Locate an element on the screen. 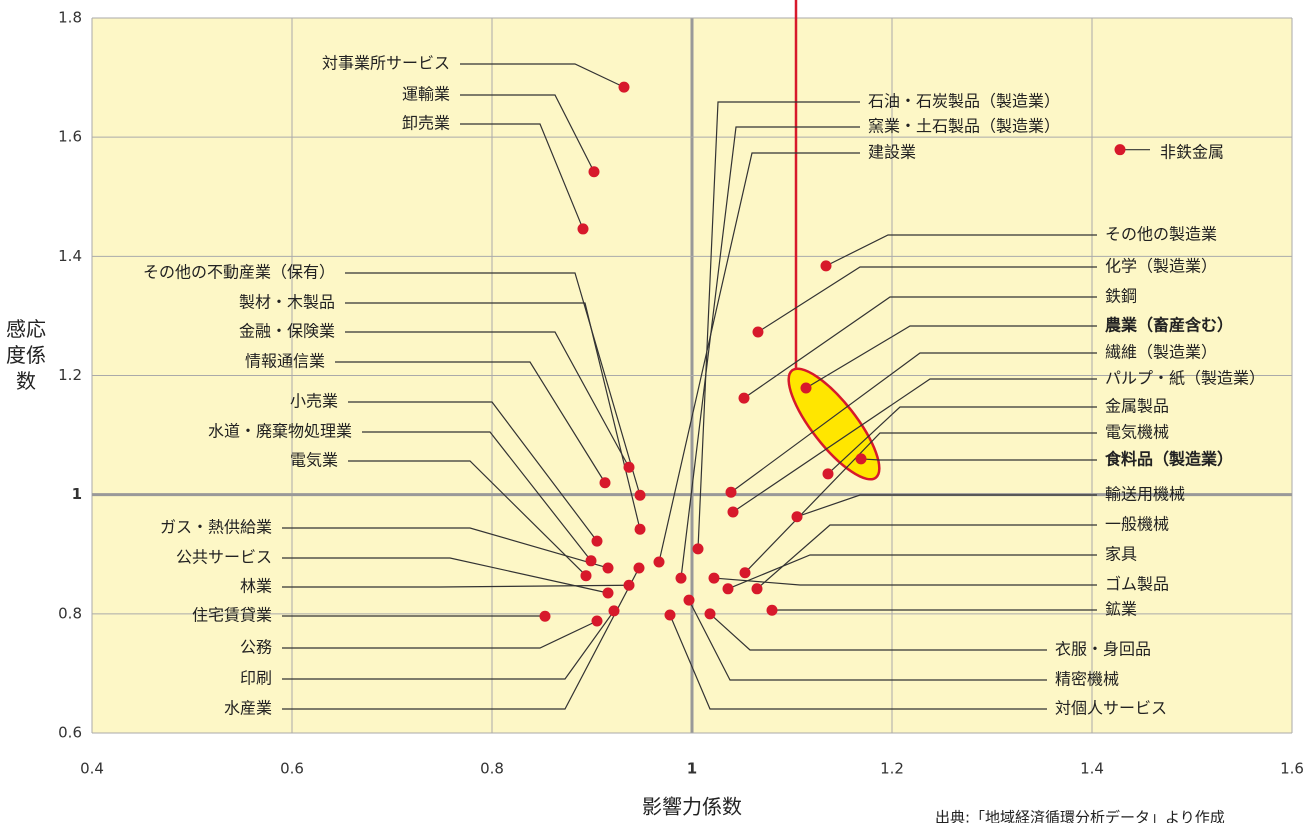  x-tick-label: 1.2 is located at coordinates (892, 769).